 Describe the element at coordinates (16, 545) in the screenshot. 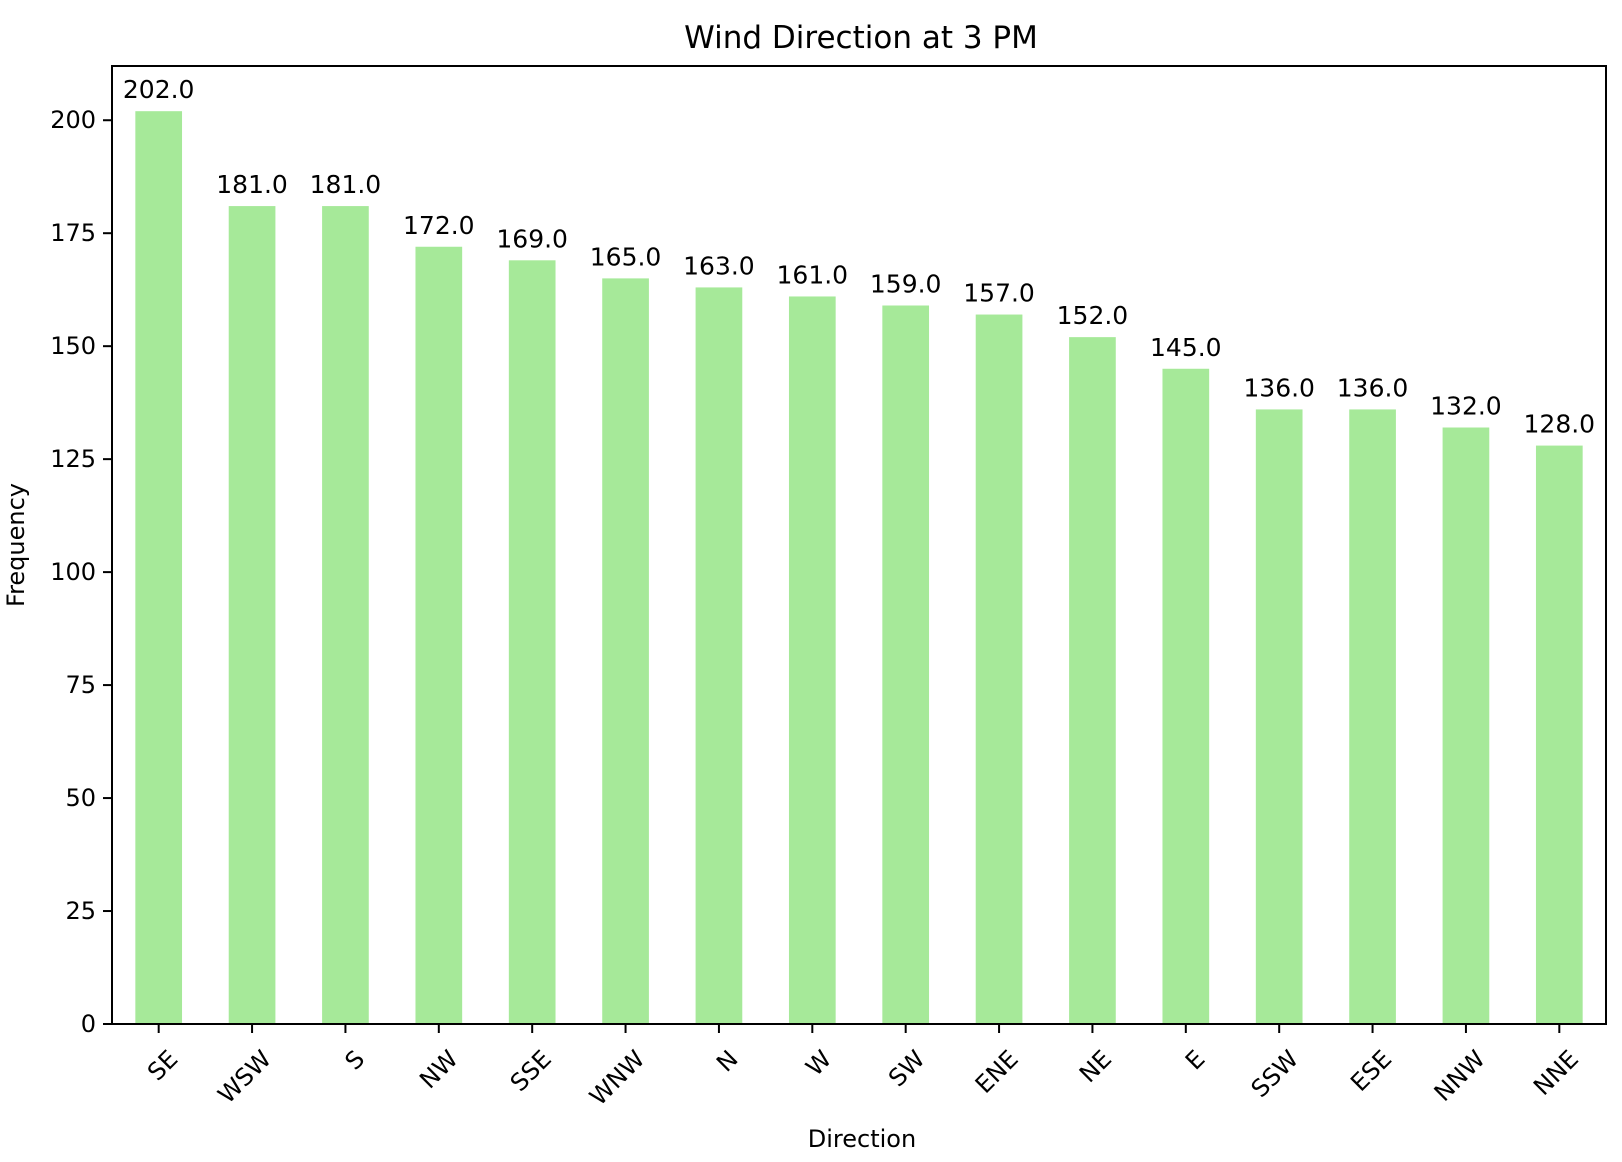

I see `y-axis-title: Frequency` at that location.